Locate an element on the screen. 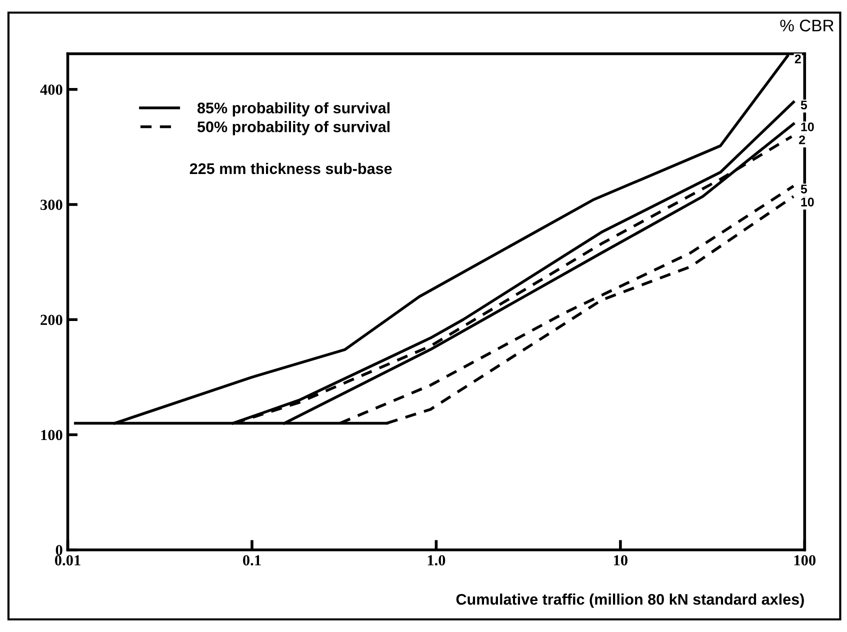 The width and height of the screenshot is (847, 632). y-tick-label: 400 is located at coordinates (51, 89).